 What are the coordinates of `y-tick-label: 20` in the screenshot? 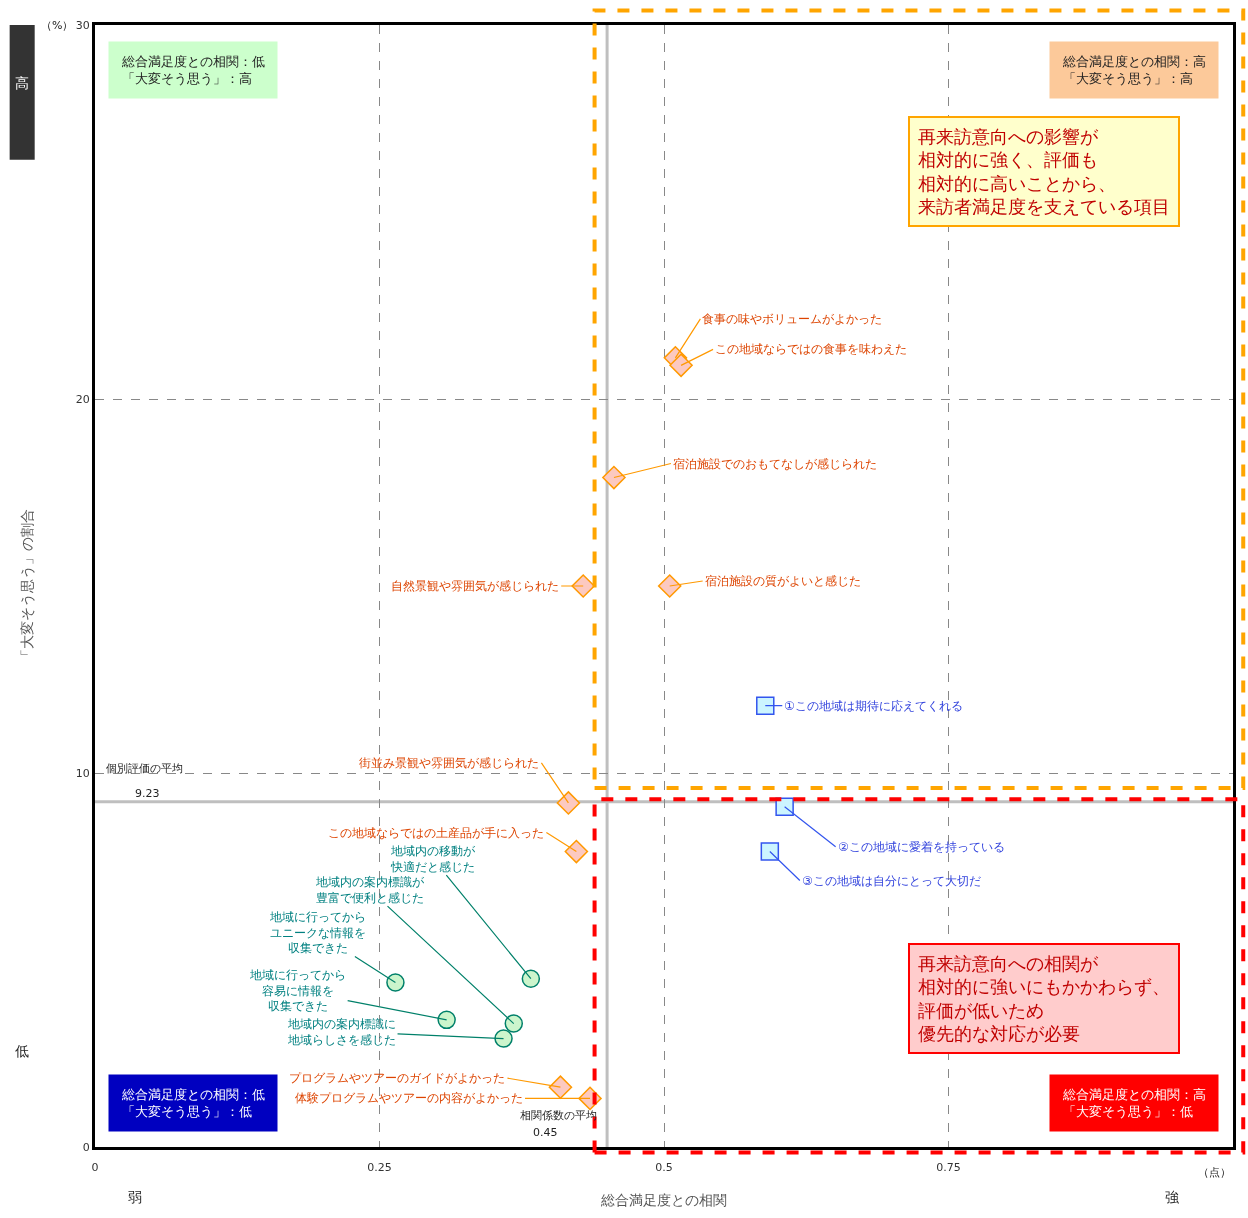 It's located at (82, 399).